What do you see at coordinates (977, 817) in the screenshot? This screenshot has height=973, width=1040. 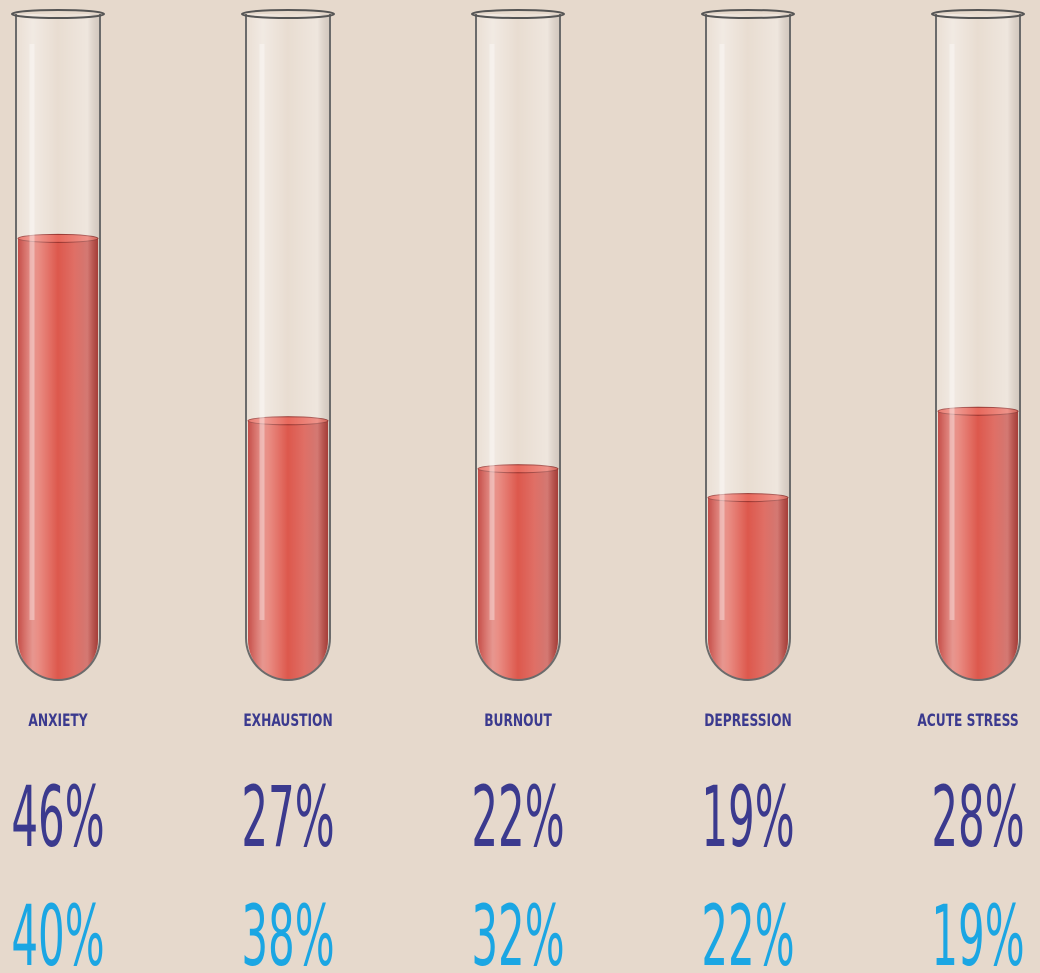 I see `value-label: 28%` at bounding box center [977, 817].